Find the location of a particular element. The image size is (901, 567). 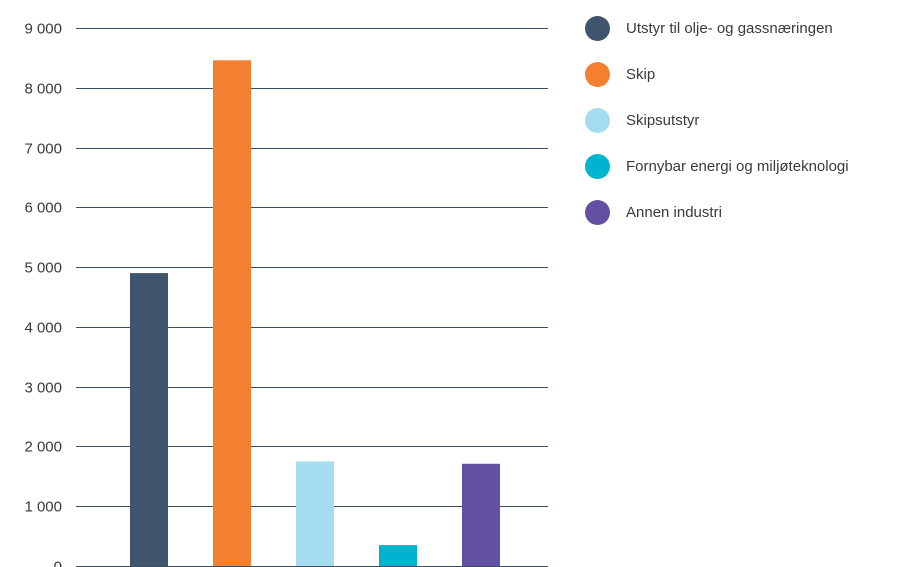

legend-item: Skip is located at coordinates (743, 74).